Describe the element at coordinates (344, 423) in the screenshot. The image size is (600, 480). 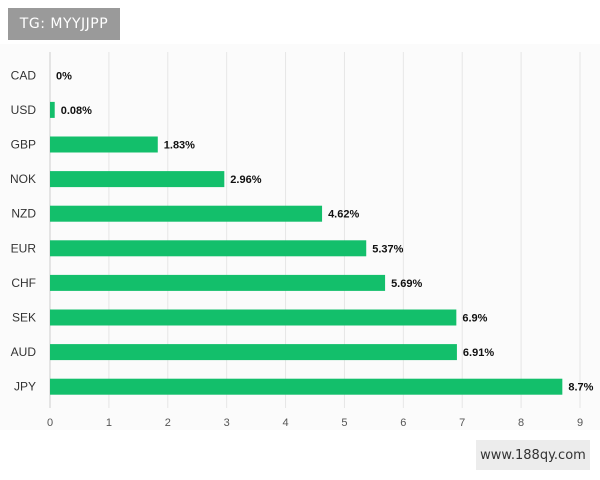
I see `x-tick-label-5: 5` at that location.